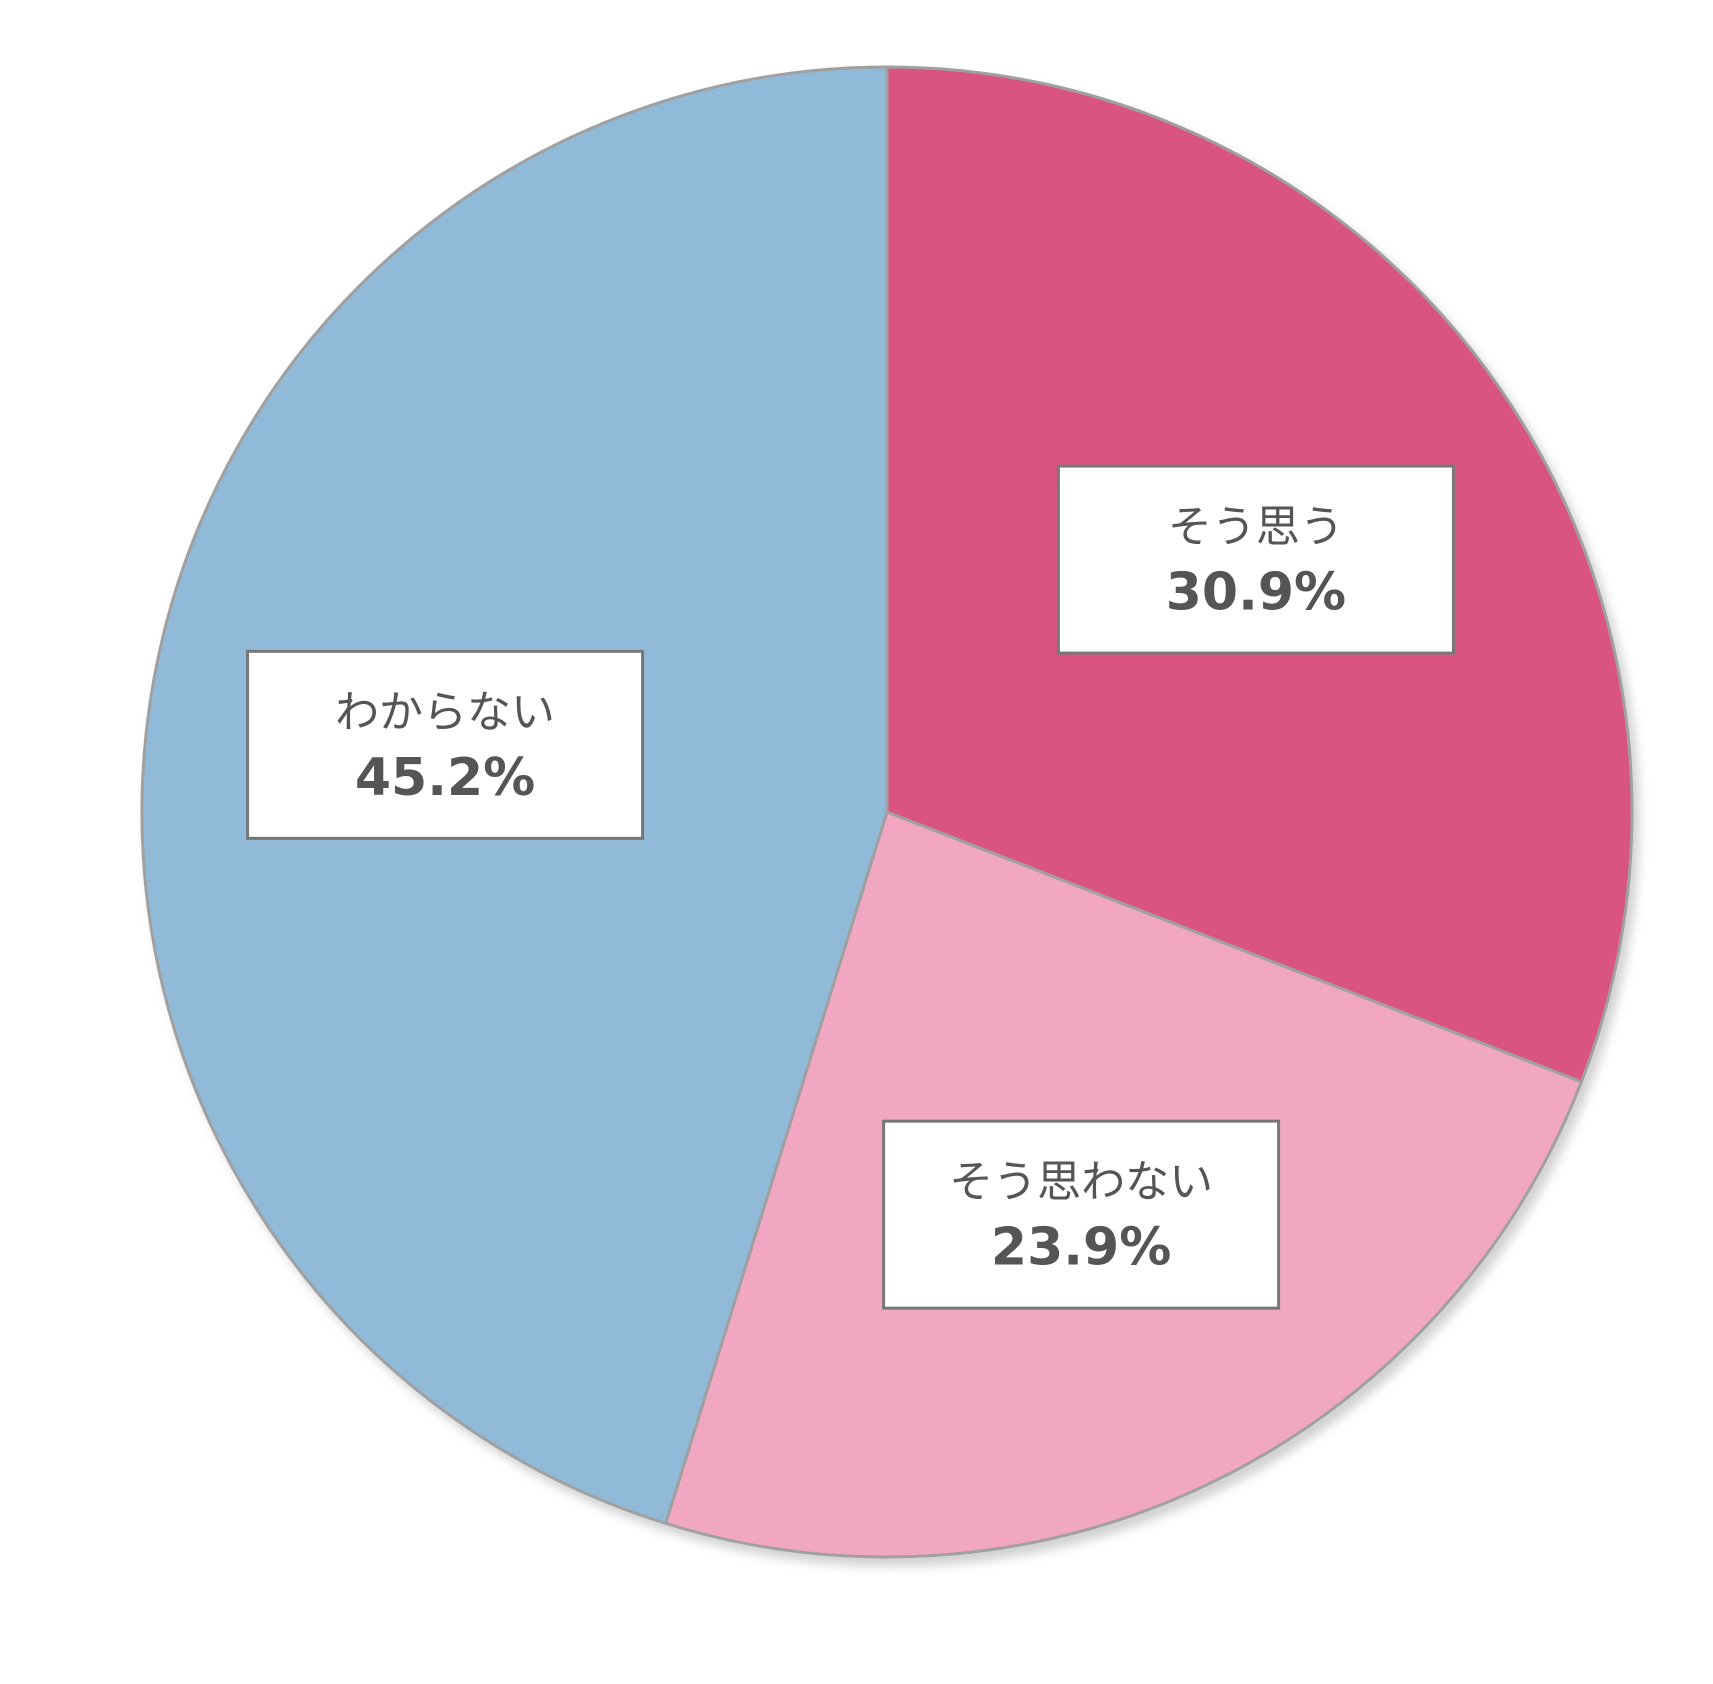  What do you see at coordinates (445, 712) in the screenshot?
I see `slice-label: わからない` at bounding box center [445, 712].